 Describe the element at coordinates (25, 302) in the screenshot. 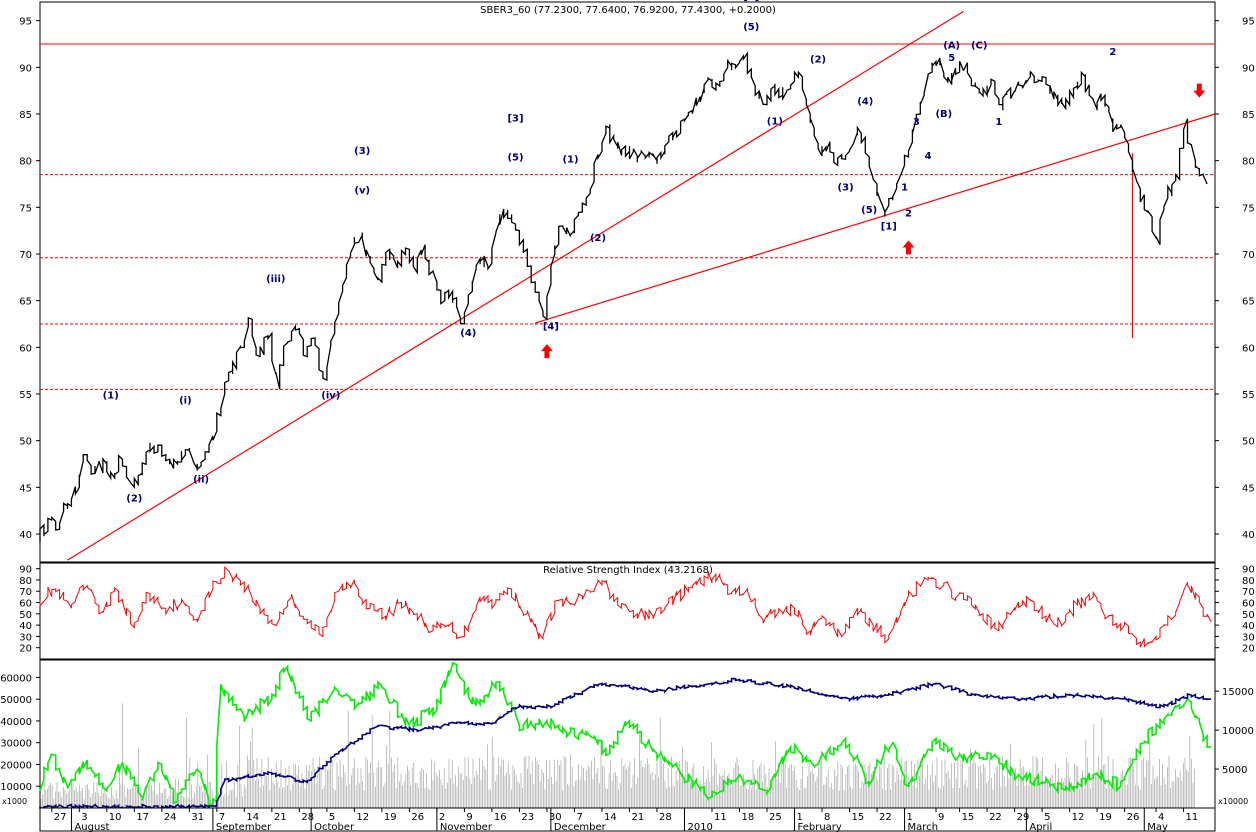

I see `price-y-tick-label-left: 65` at that location.